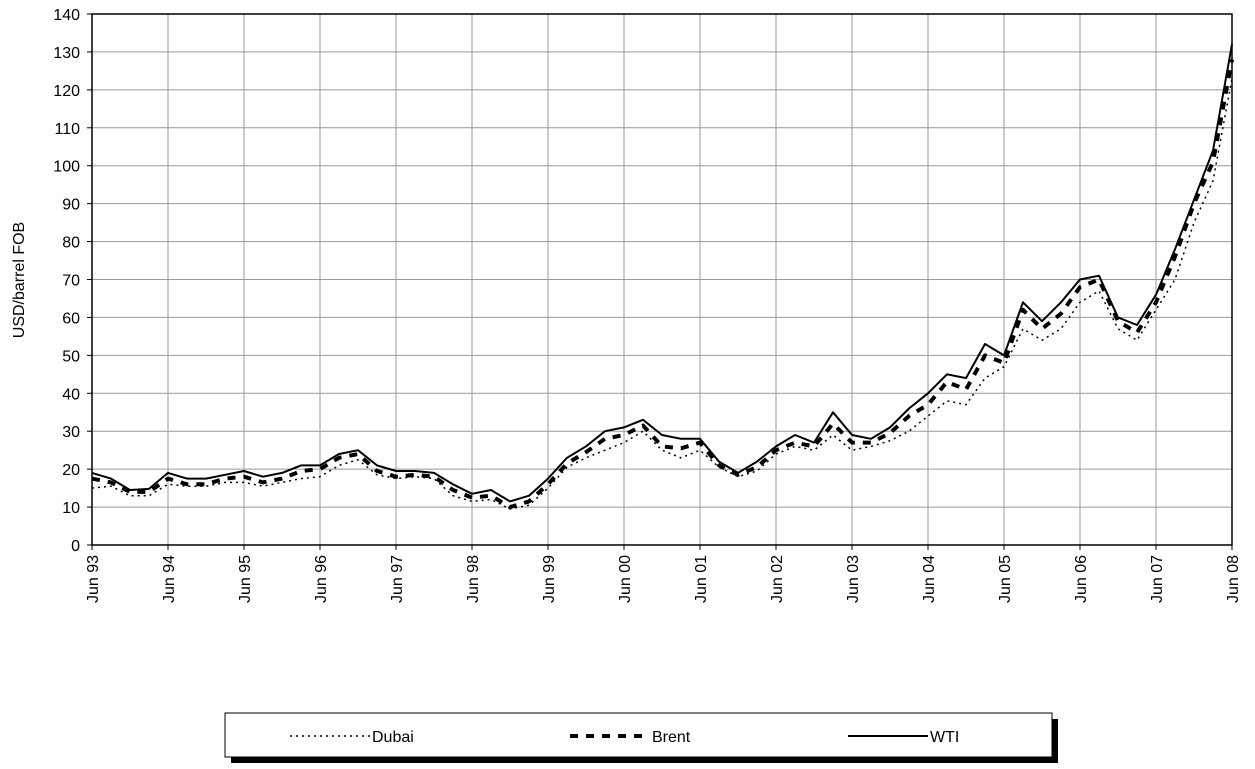 The width and height of the screenshot is (1255, 769). Describe the element at coordinates (75, 546) in the screenshot. I see `y-tick-label: 0` at that location.